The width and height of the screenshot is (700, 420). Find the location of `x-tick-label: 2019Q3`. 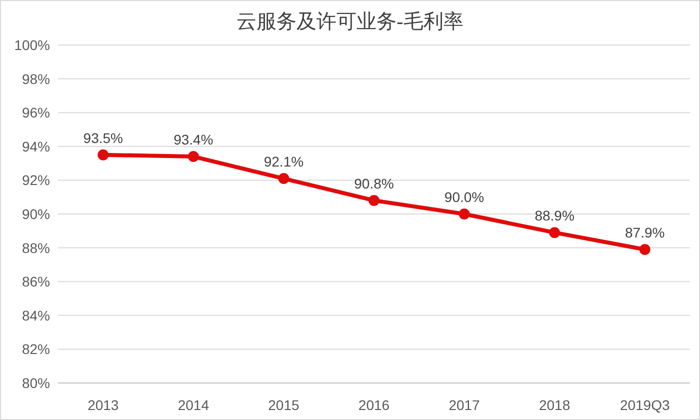

x-tick-label: 2019Q3 is located at coordinates (645, 405).